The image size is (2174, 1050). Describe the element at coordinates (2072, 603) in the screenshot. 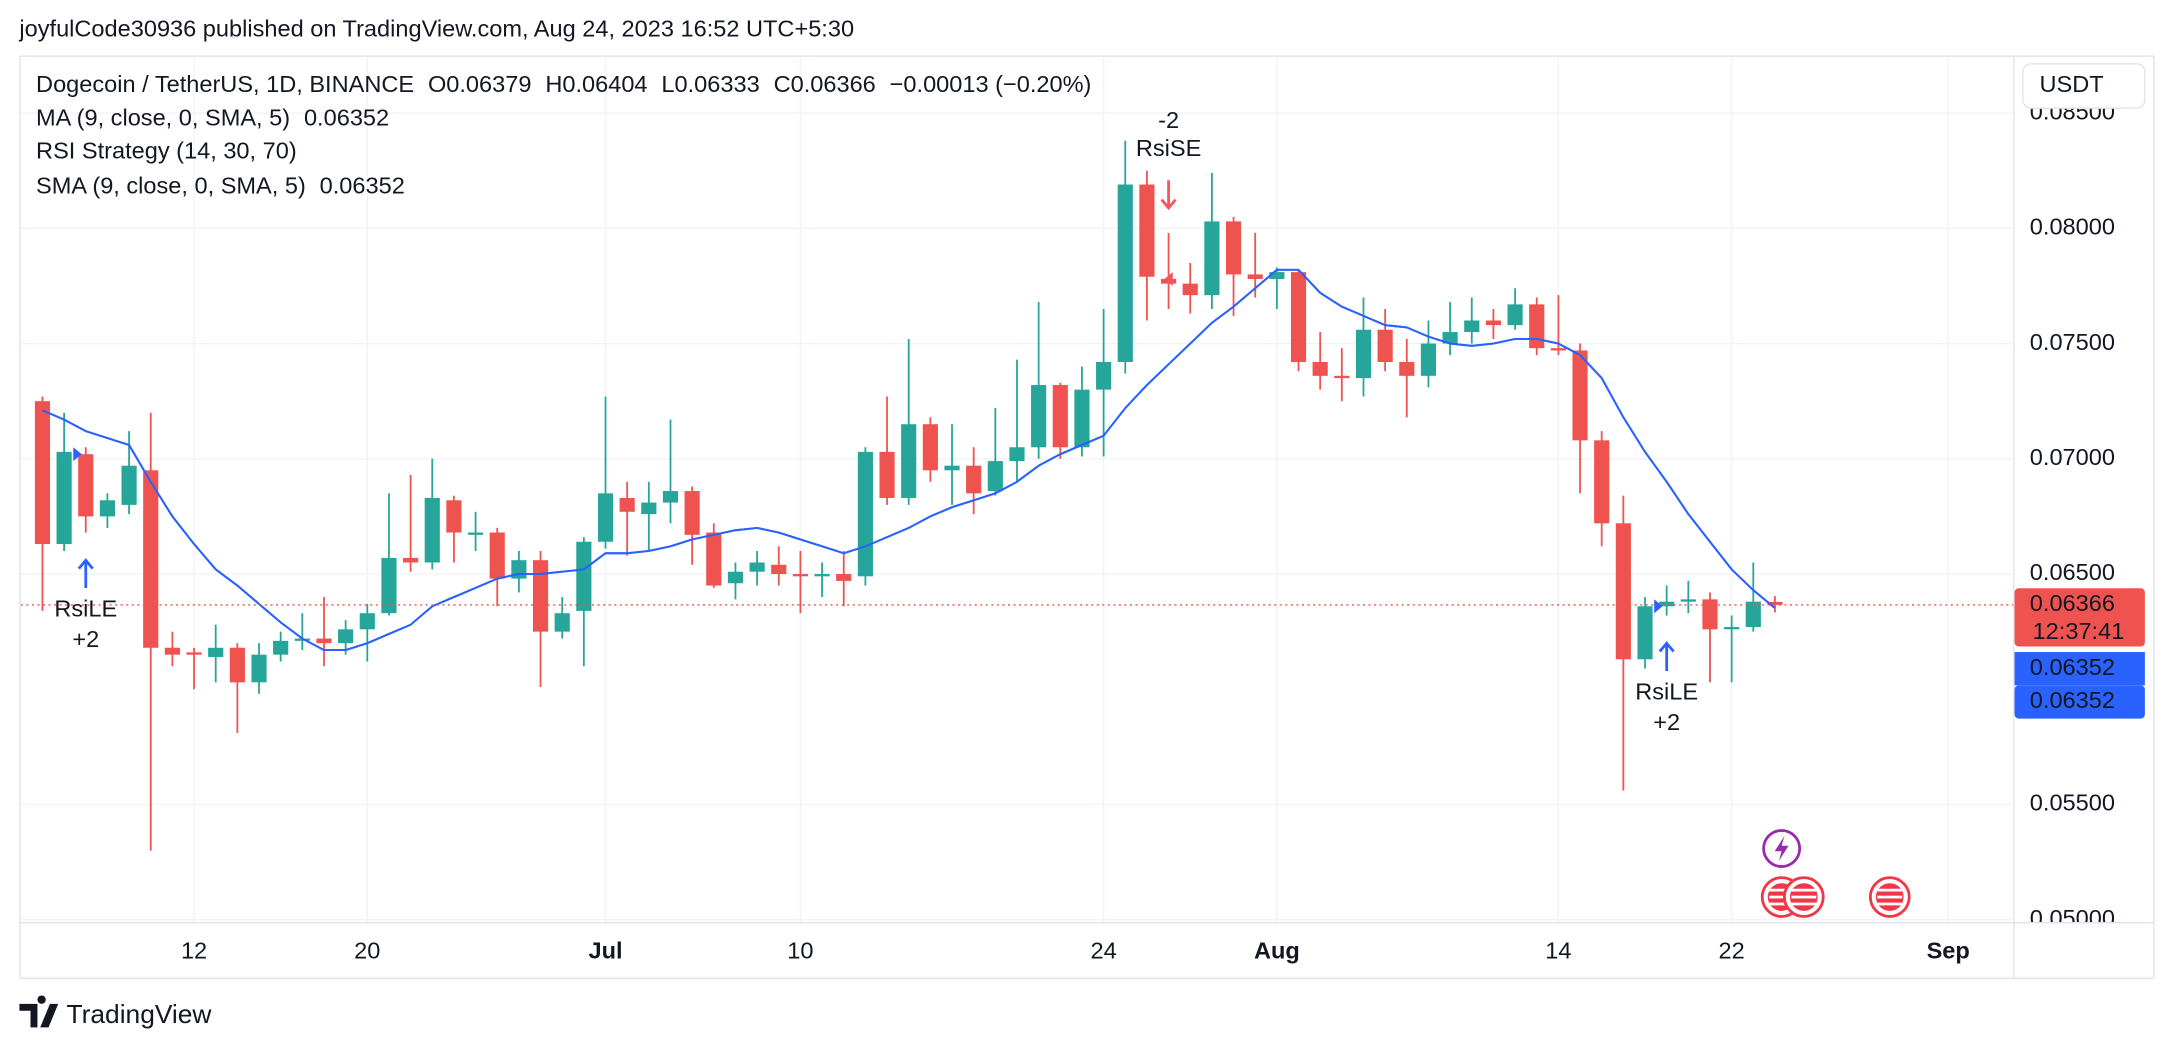

I see `last-price-label: 0.06366` at that location.